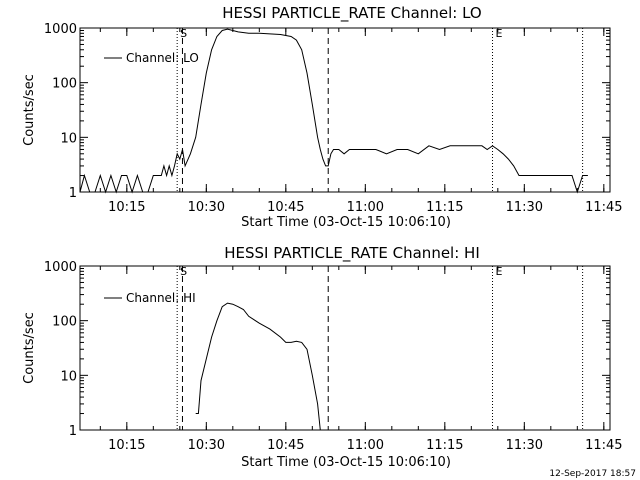  I want to click on legend: Channel: HI, so click(150, 298).